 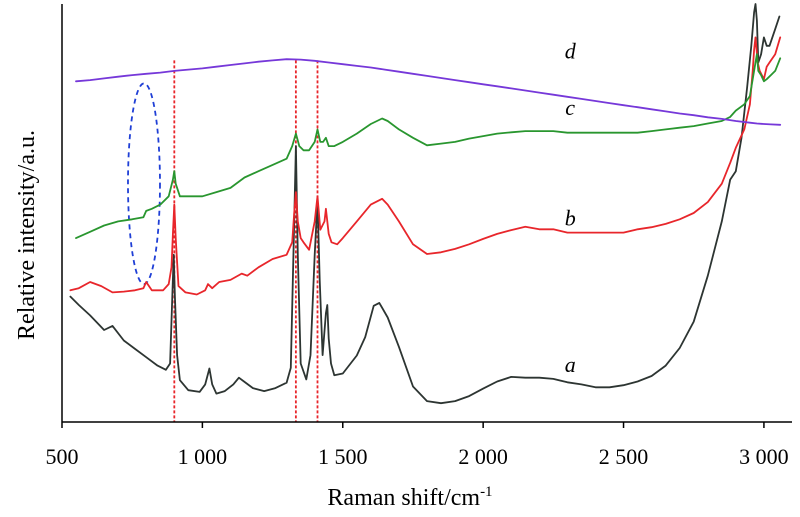 I want to click on x-axis-title: Raman shift/cm-1, so click(x=409, y=497).